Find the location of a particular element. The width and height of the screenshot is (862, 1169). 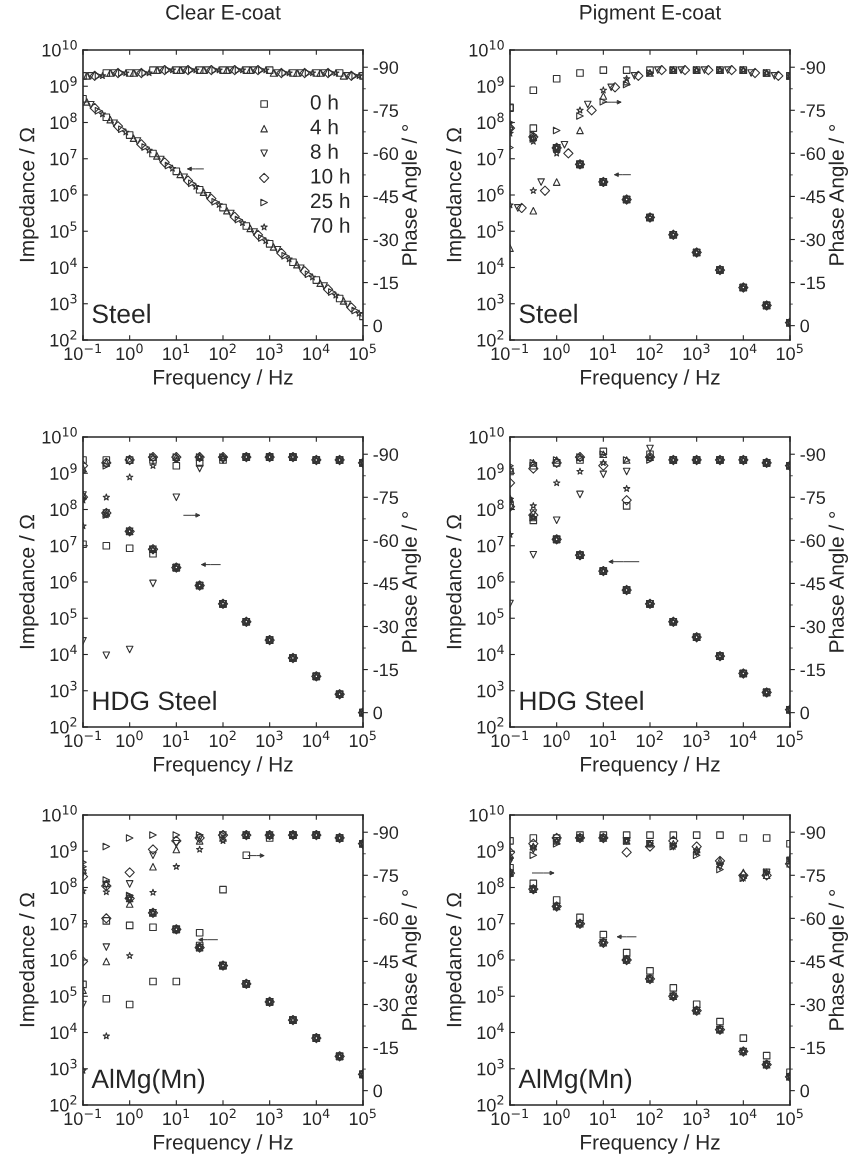

annotation: HDG Steel is located at coordinates (154, 700).